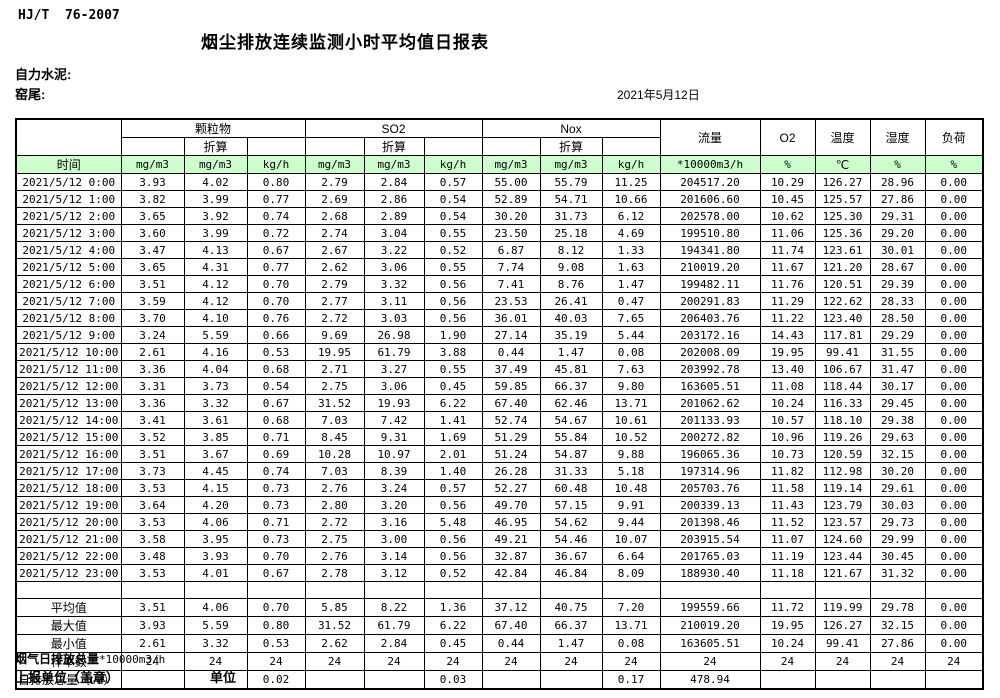 This screenshot has height=698, width=1000. I want to click on value-cell: 31.47, so click(897, 369).